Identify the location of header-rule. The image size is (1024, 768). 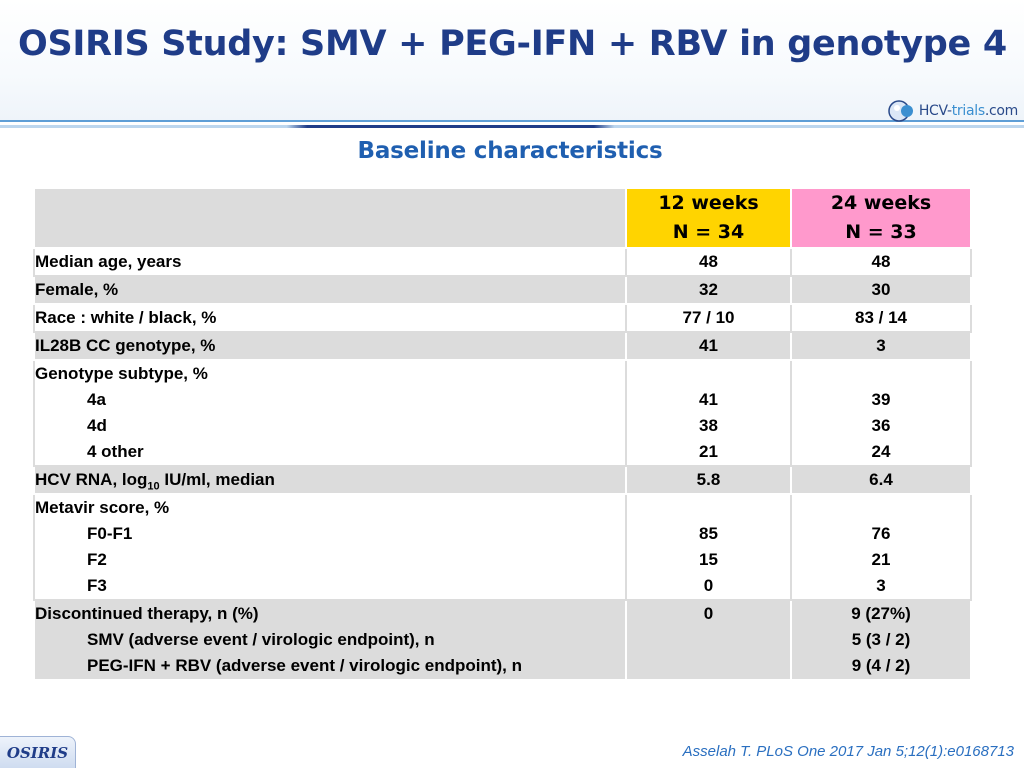
(512, 121).